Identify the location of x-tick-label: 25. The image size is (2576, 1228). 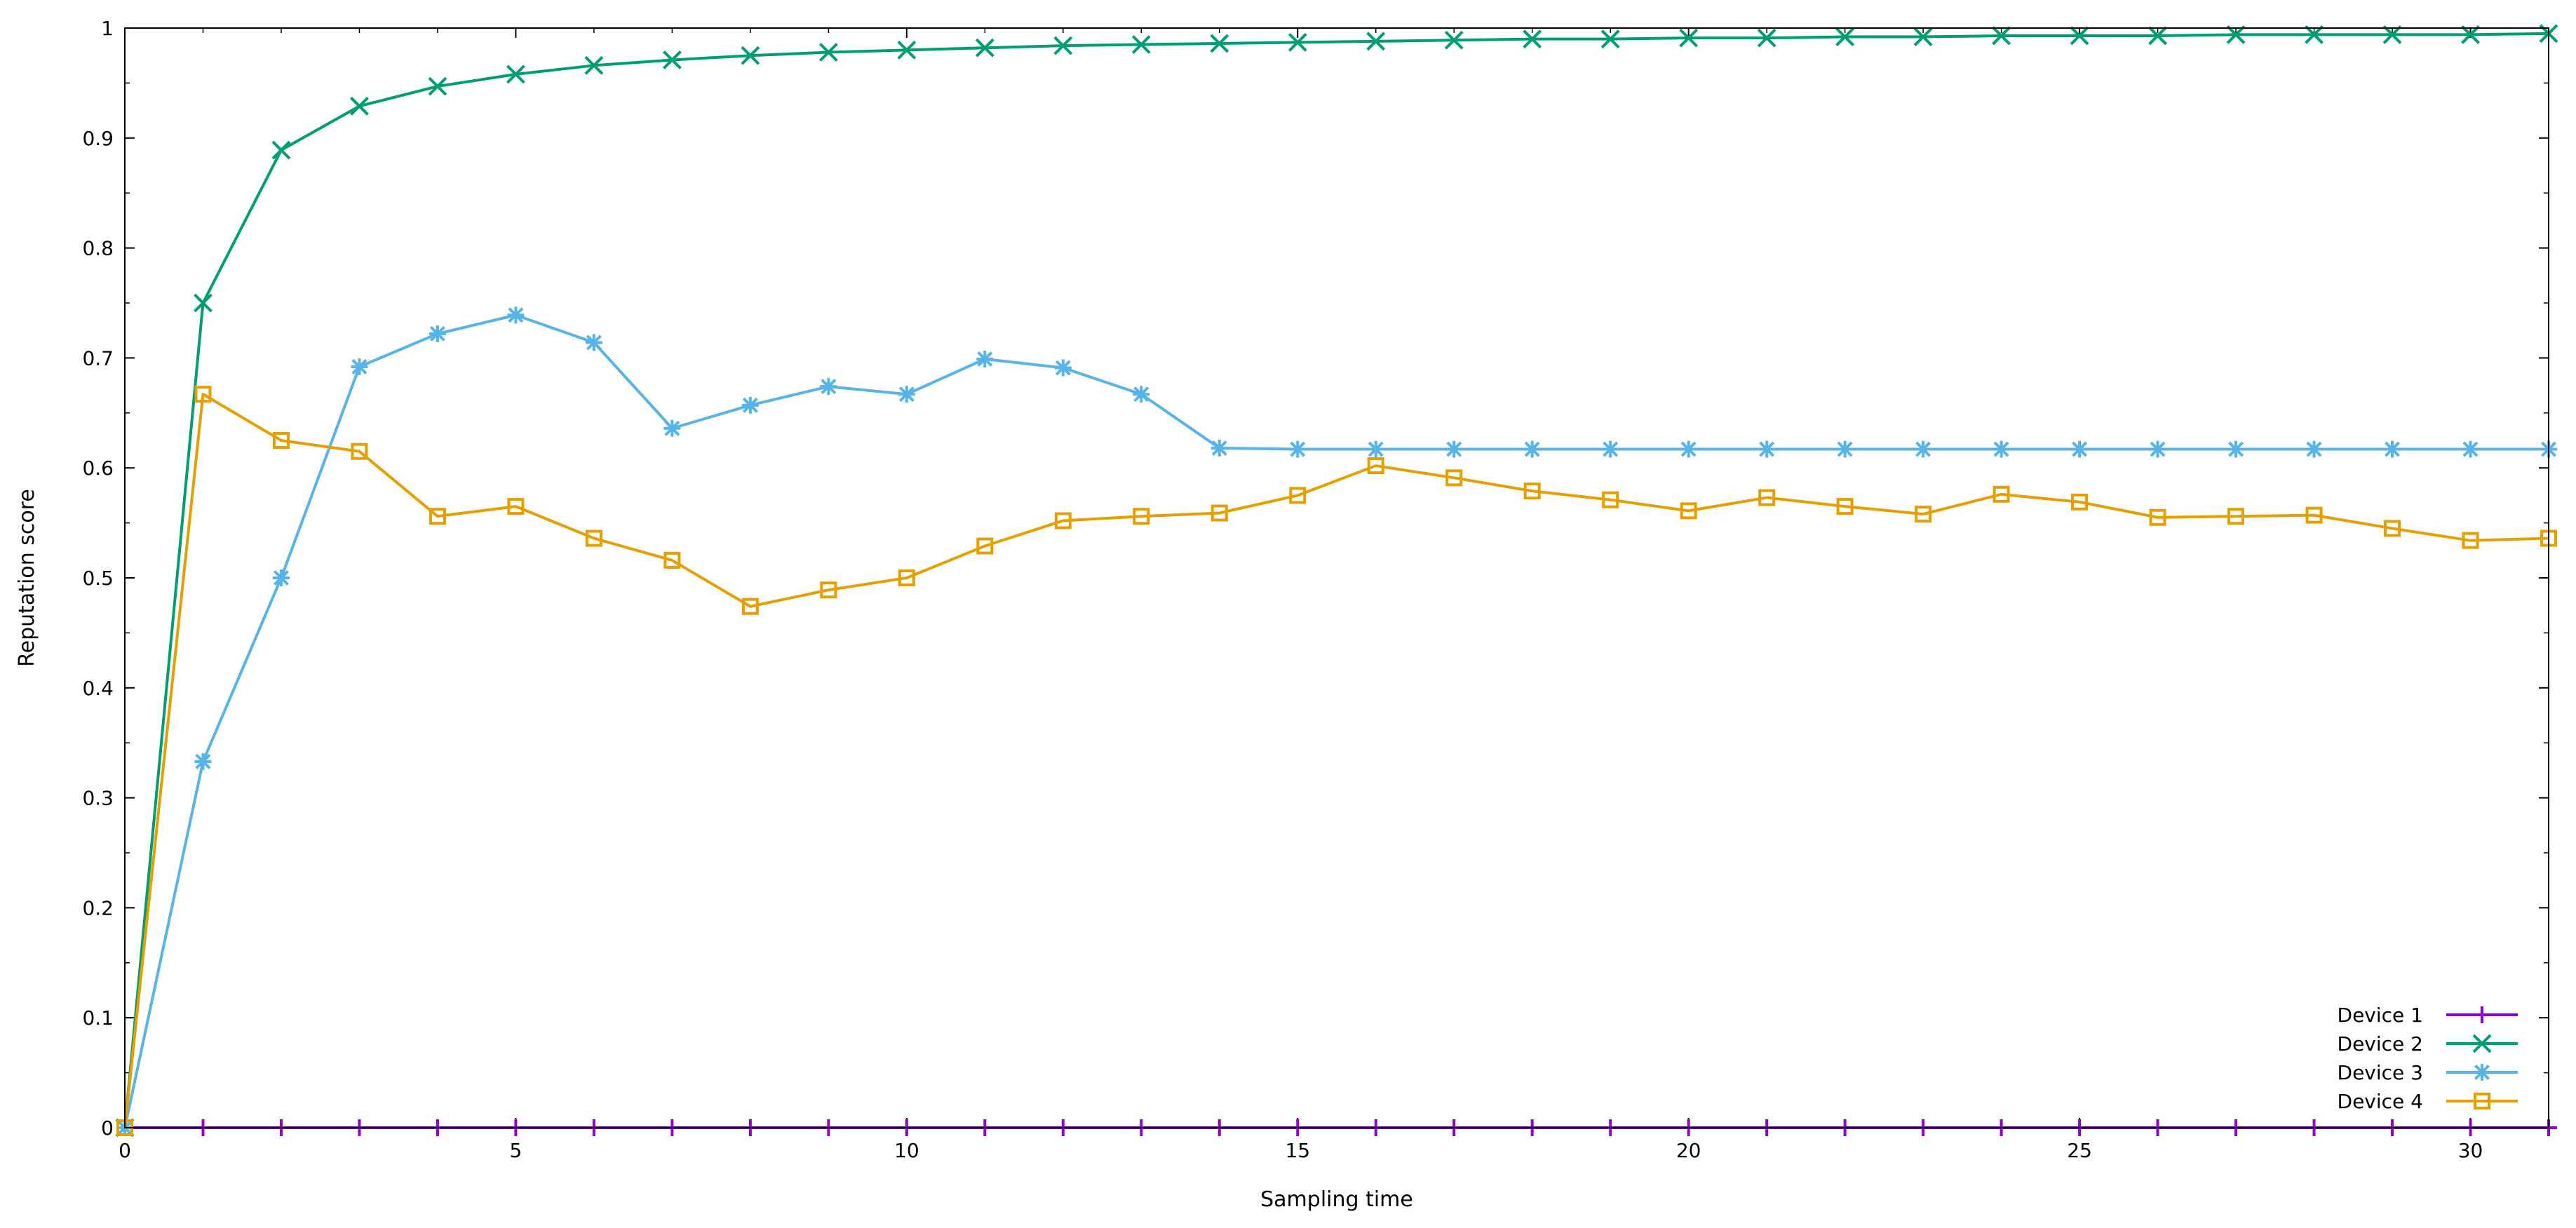
(2079, 1150).